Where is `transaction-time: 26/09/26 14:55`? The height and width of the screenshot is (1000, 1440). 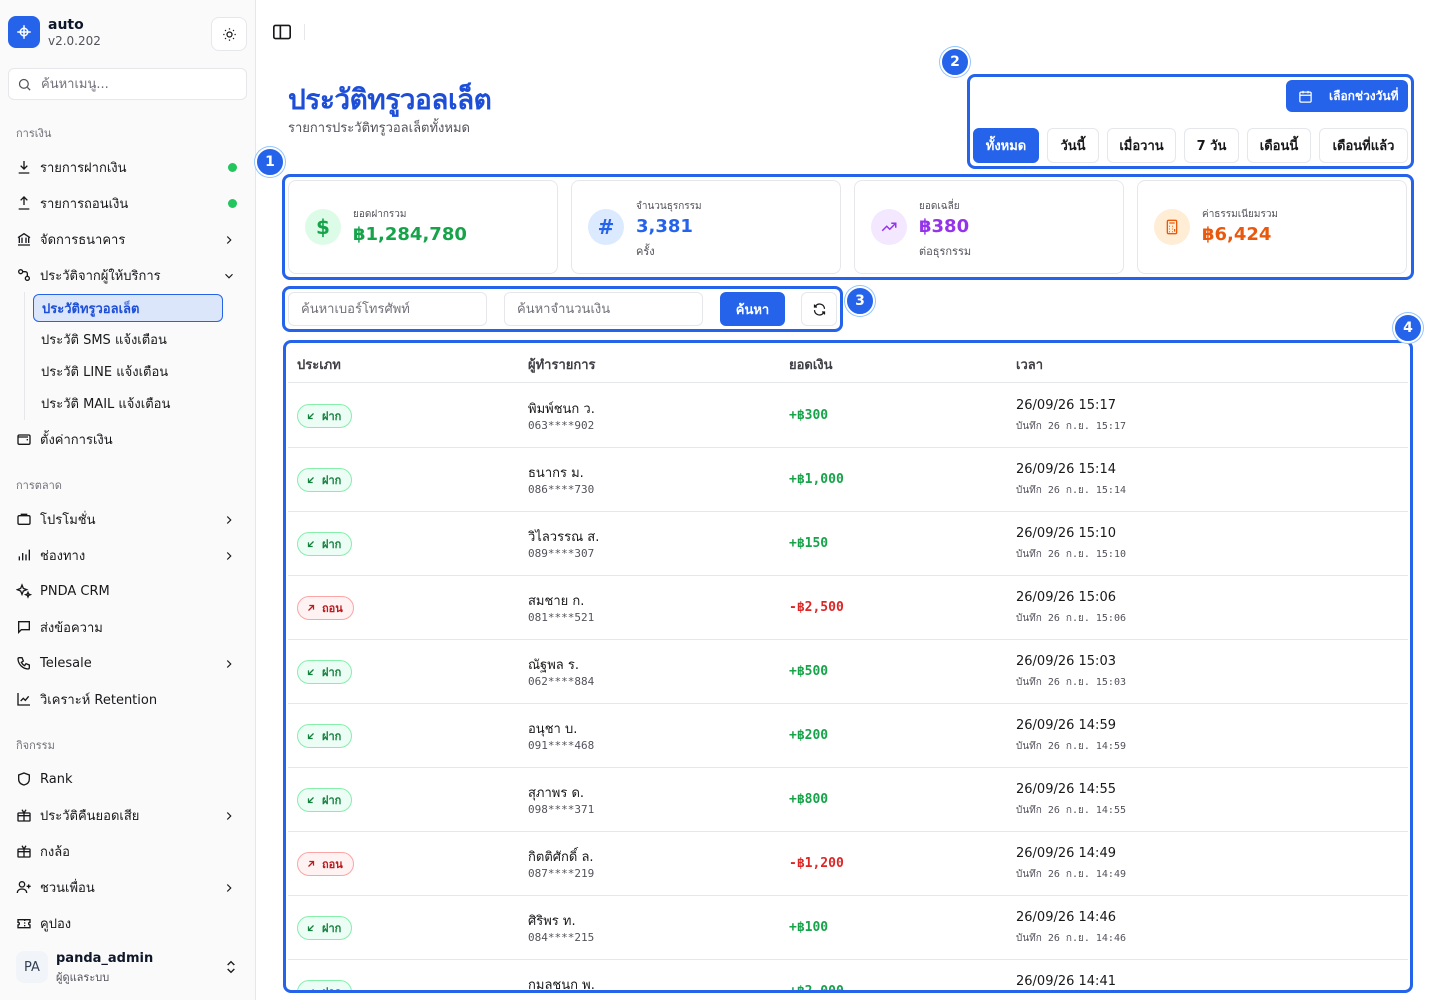 transaction-time: 26/09/26 14:55 is located at coordinates (1066, 789).